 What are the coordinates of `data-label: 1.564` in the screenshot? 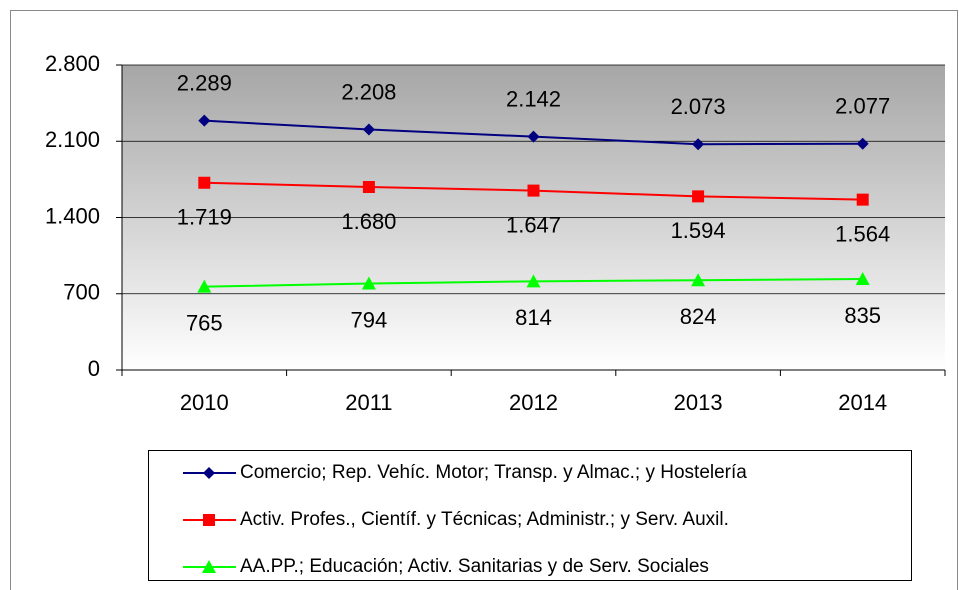 It's located at (862, 233).